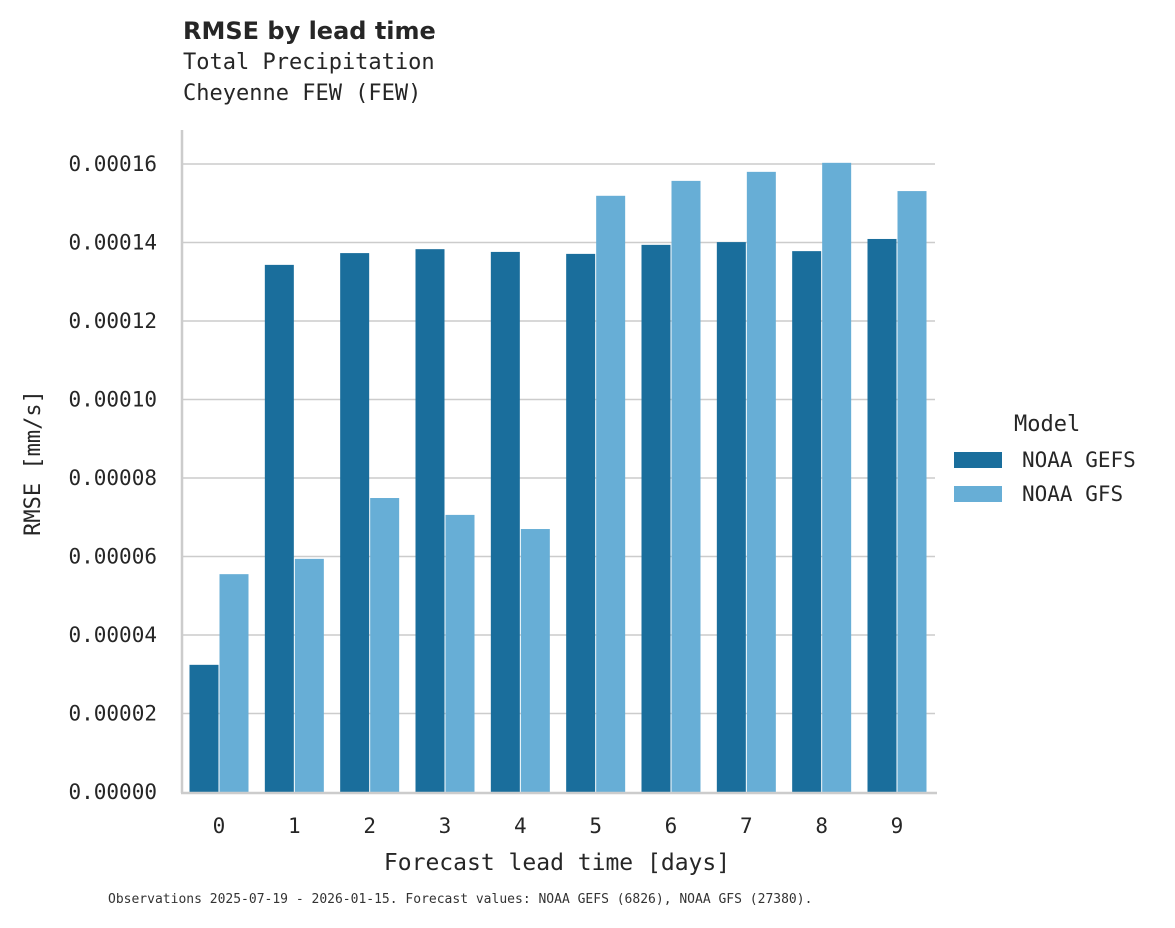 The width and height of the screenshot is (1175, 928). Describe the element at coordinates (112, 714) in the screenshot. I see `y-tick-label: 0.00002` at that location.